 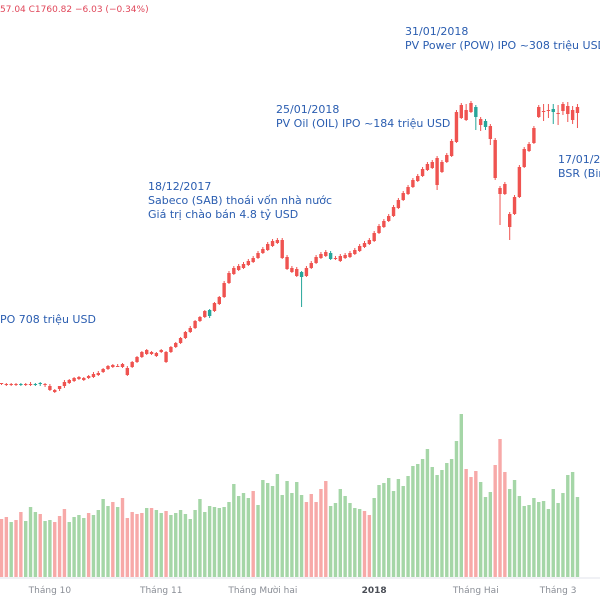 What do you see at coordinates (558, 591) in the screenshot?
I see `x-tick-label: Tháng 3` at bounding box center [558, 591].